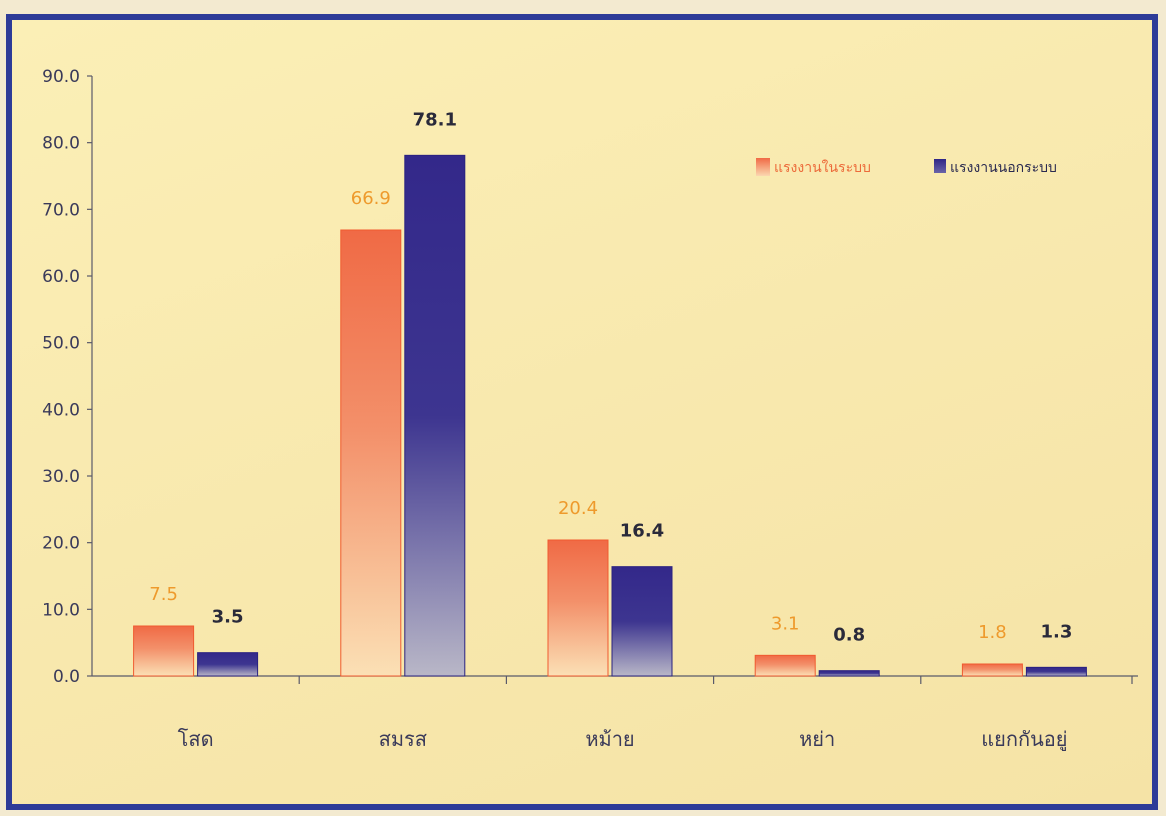  I want to click on data-label: 78.1, so click(435, 119).